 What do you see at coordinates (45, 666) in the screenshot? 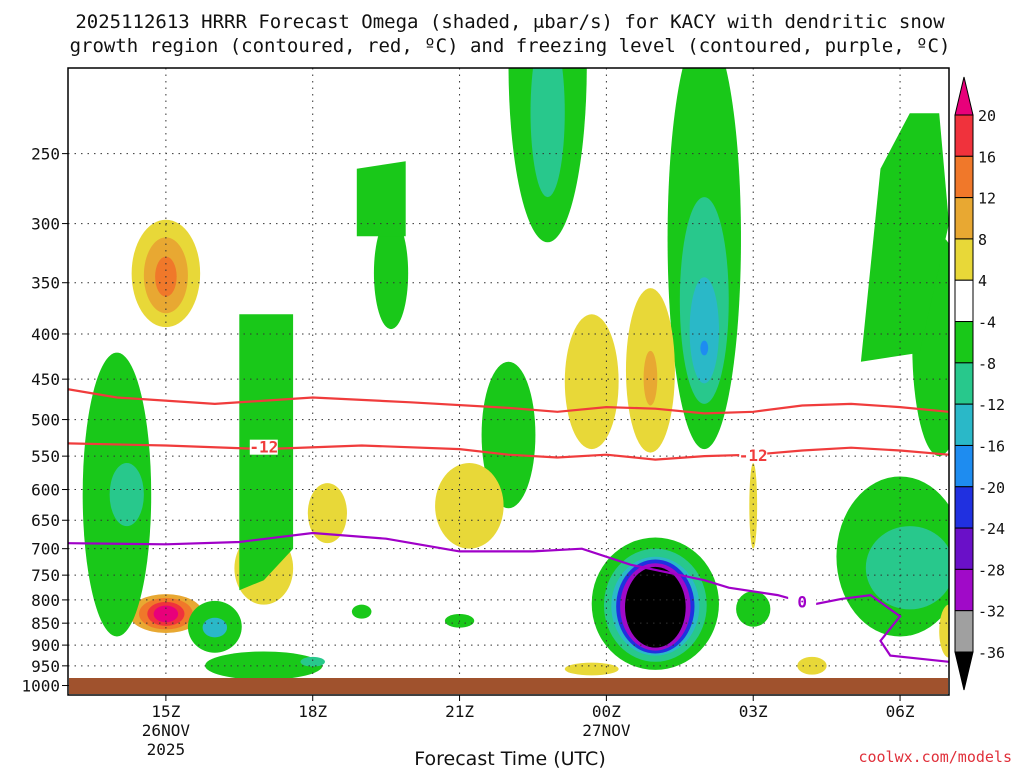
I see `y-tick-label: 950` at bounding box center [45, 666].